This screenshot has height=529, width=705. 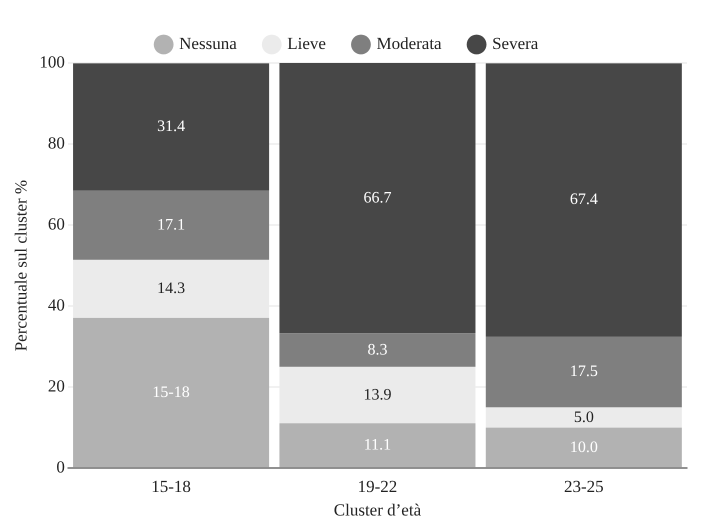 What do you see at coordinates (208, 43) in the screenshot?
I see `legend-label: Nessuna` at bounding box center [208, 43].